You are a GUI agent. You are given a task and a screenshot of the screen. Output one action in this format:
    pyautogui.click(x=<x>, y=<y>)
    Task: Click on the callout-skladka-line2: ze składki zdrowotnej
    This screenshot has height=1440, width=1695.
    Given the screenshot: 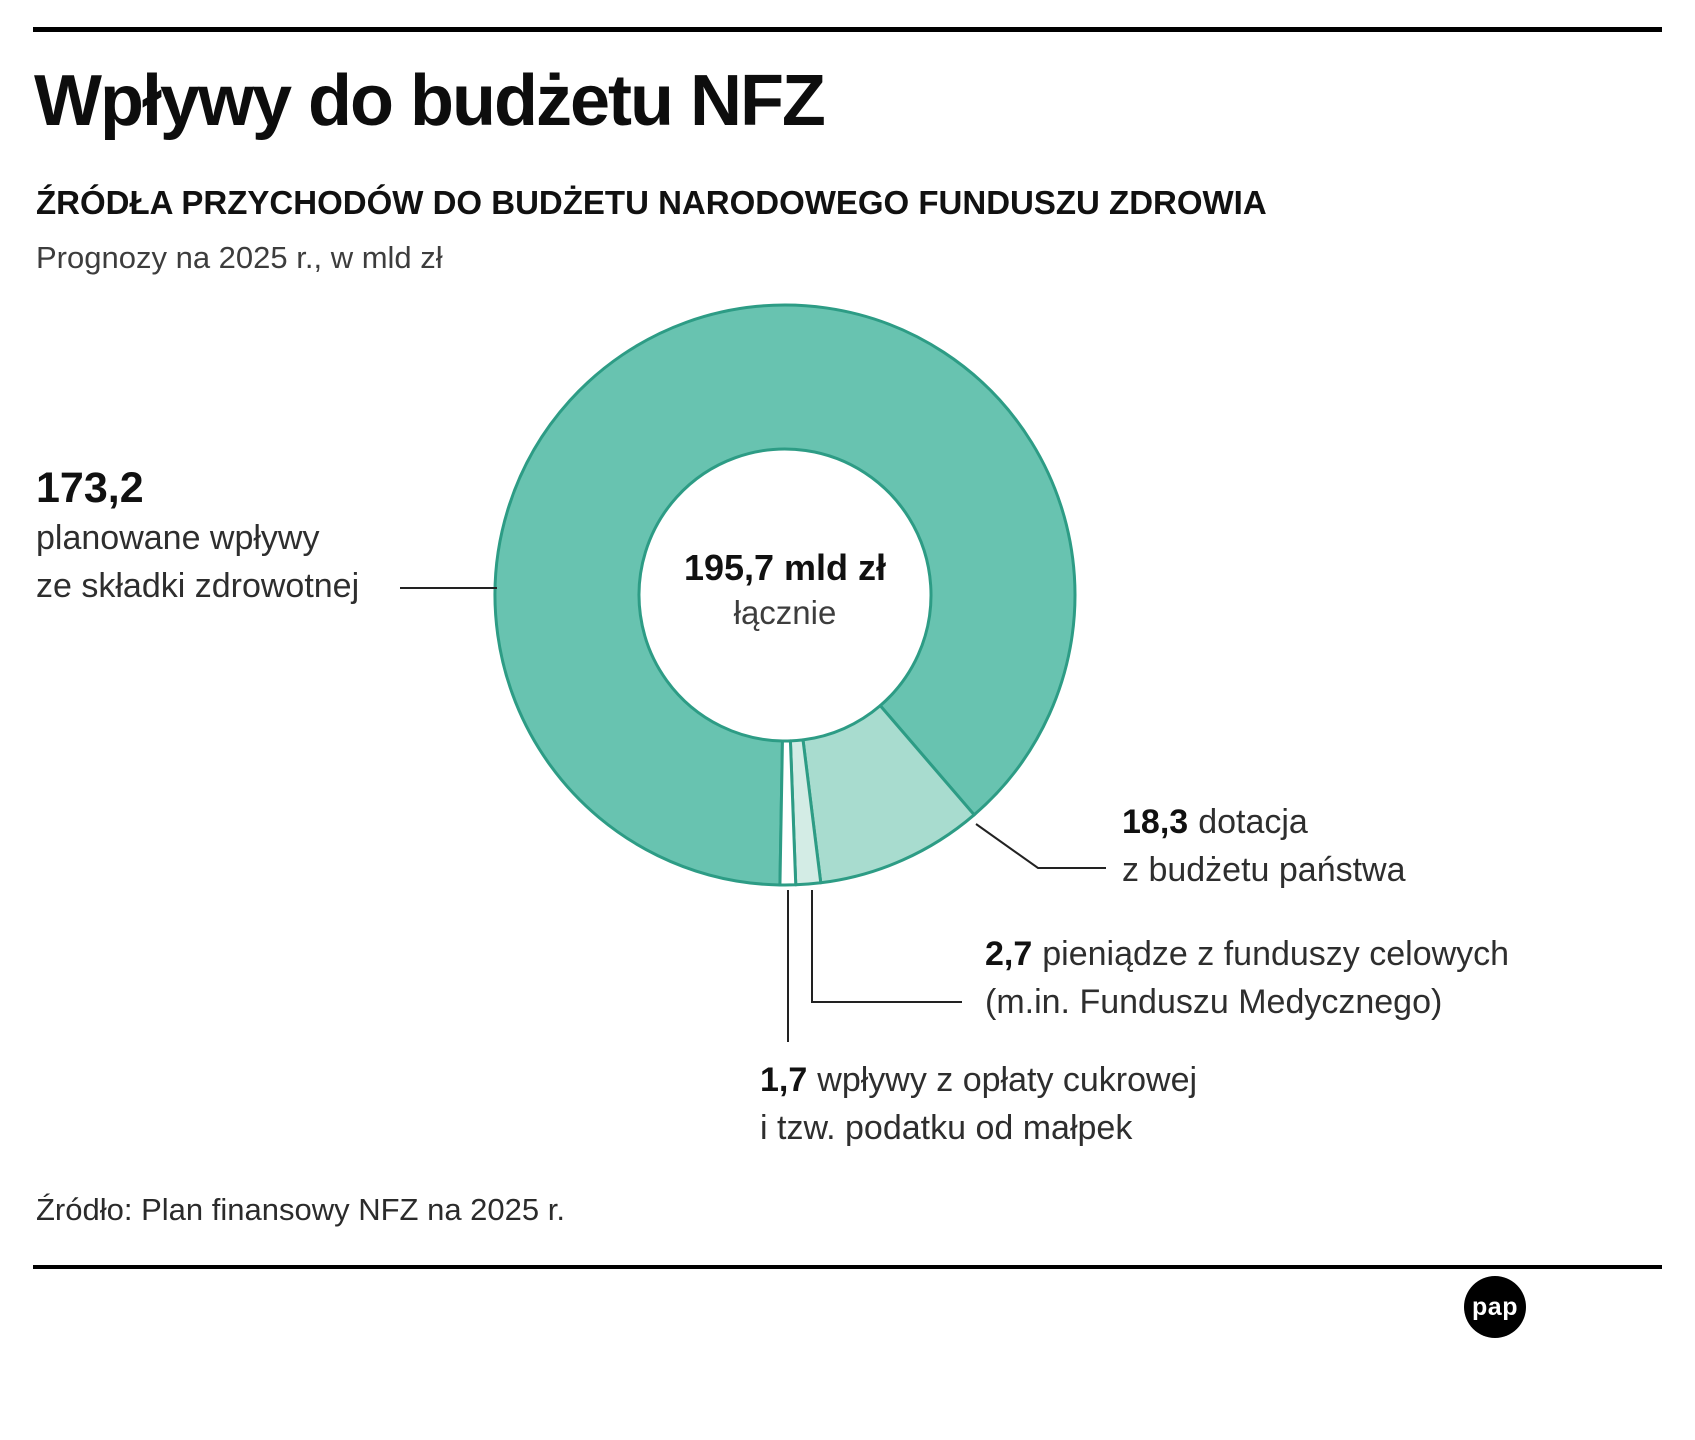 What is the action you would take?
    pyautogui.click(x=198, y=586)
    